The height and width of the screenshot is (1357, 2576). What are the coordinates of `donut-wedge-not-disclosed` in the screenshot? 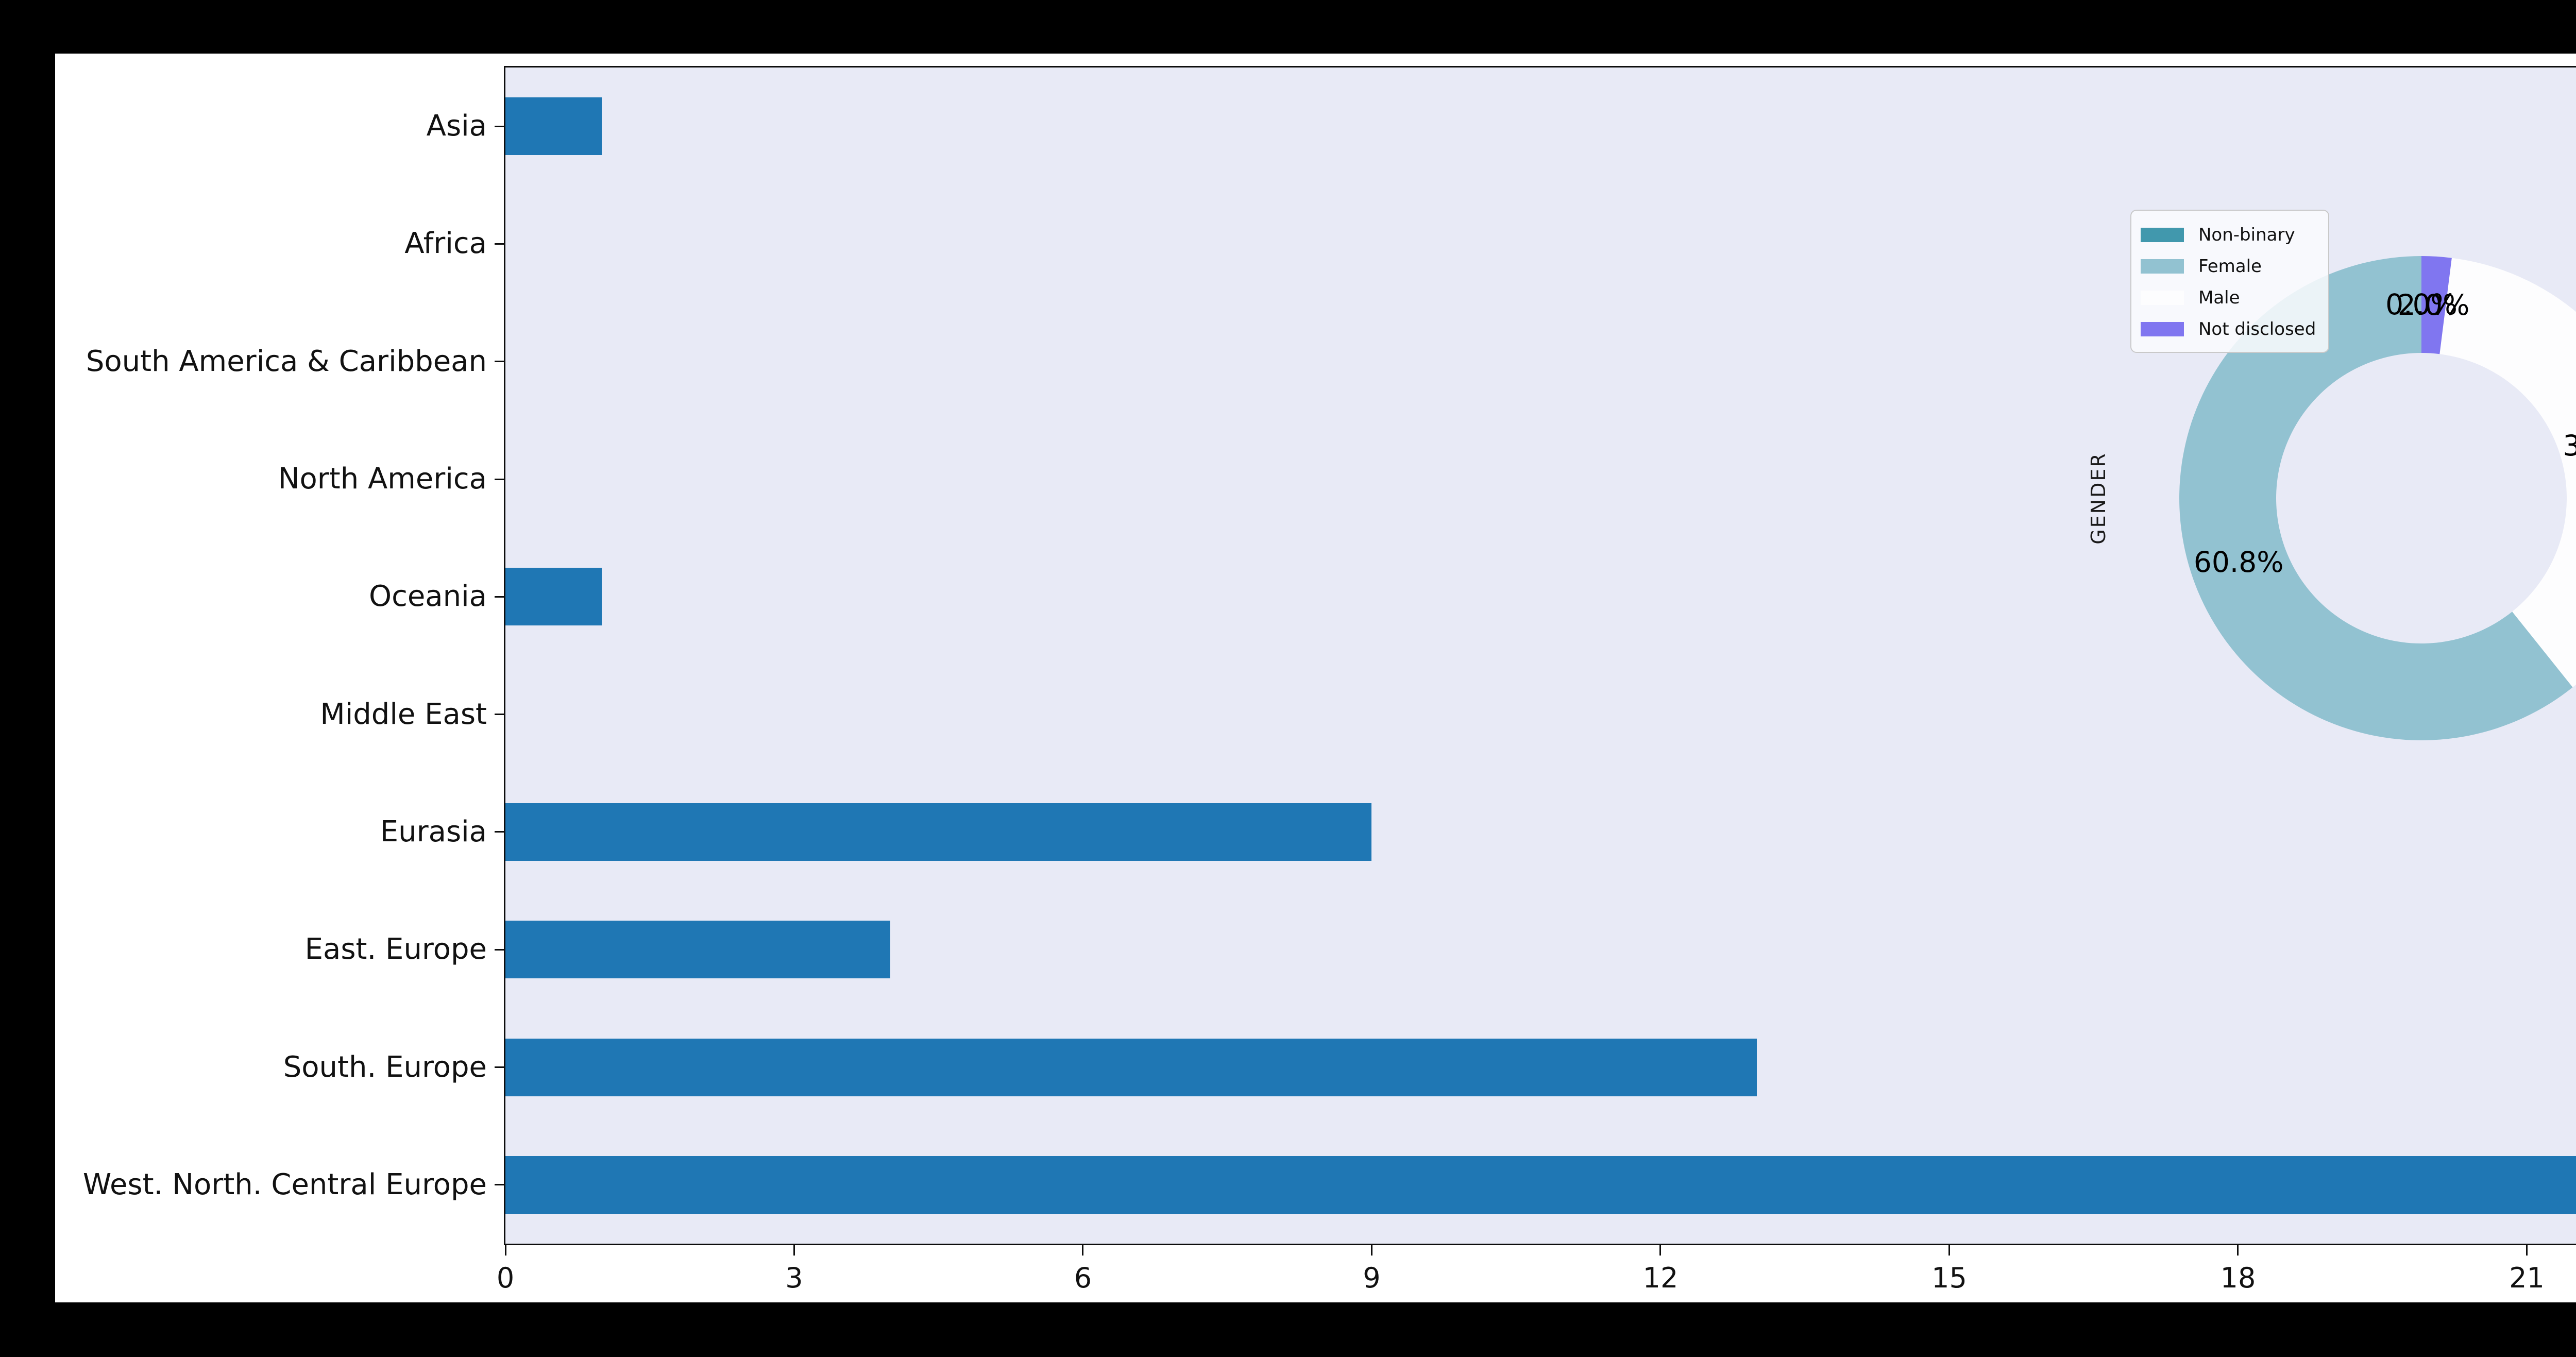 It's located at (2436, 305).